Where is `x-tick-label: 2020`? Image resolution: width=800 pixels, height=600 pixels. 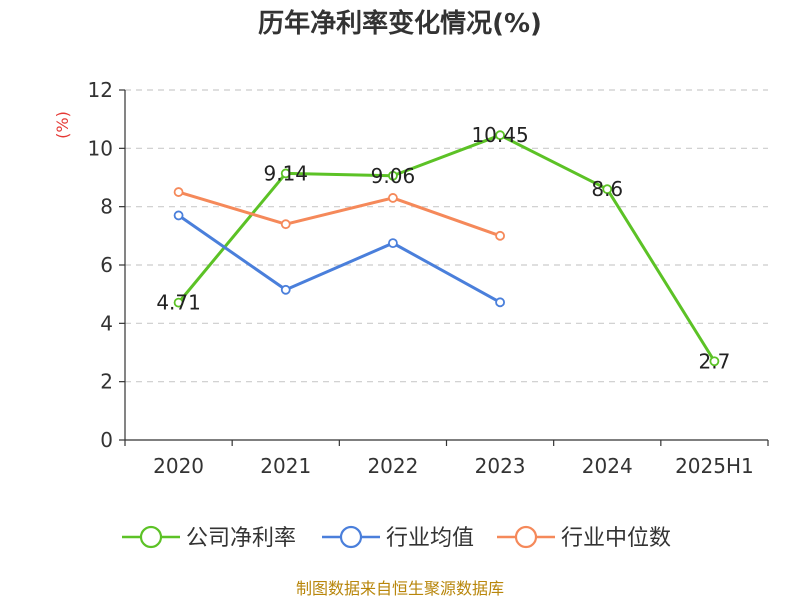 x-tick-label: 2020 is located at coordinates (178, 466).